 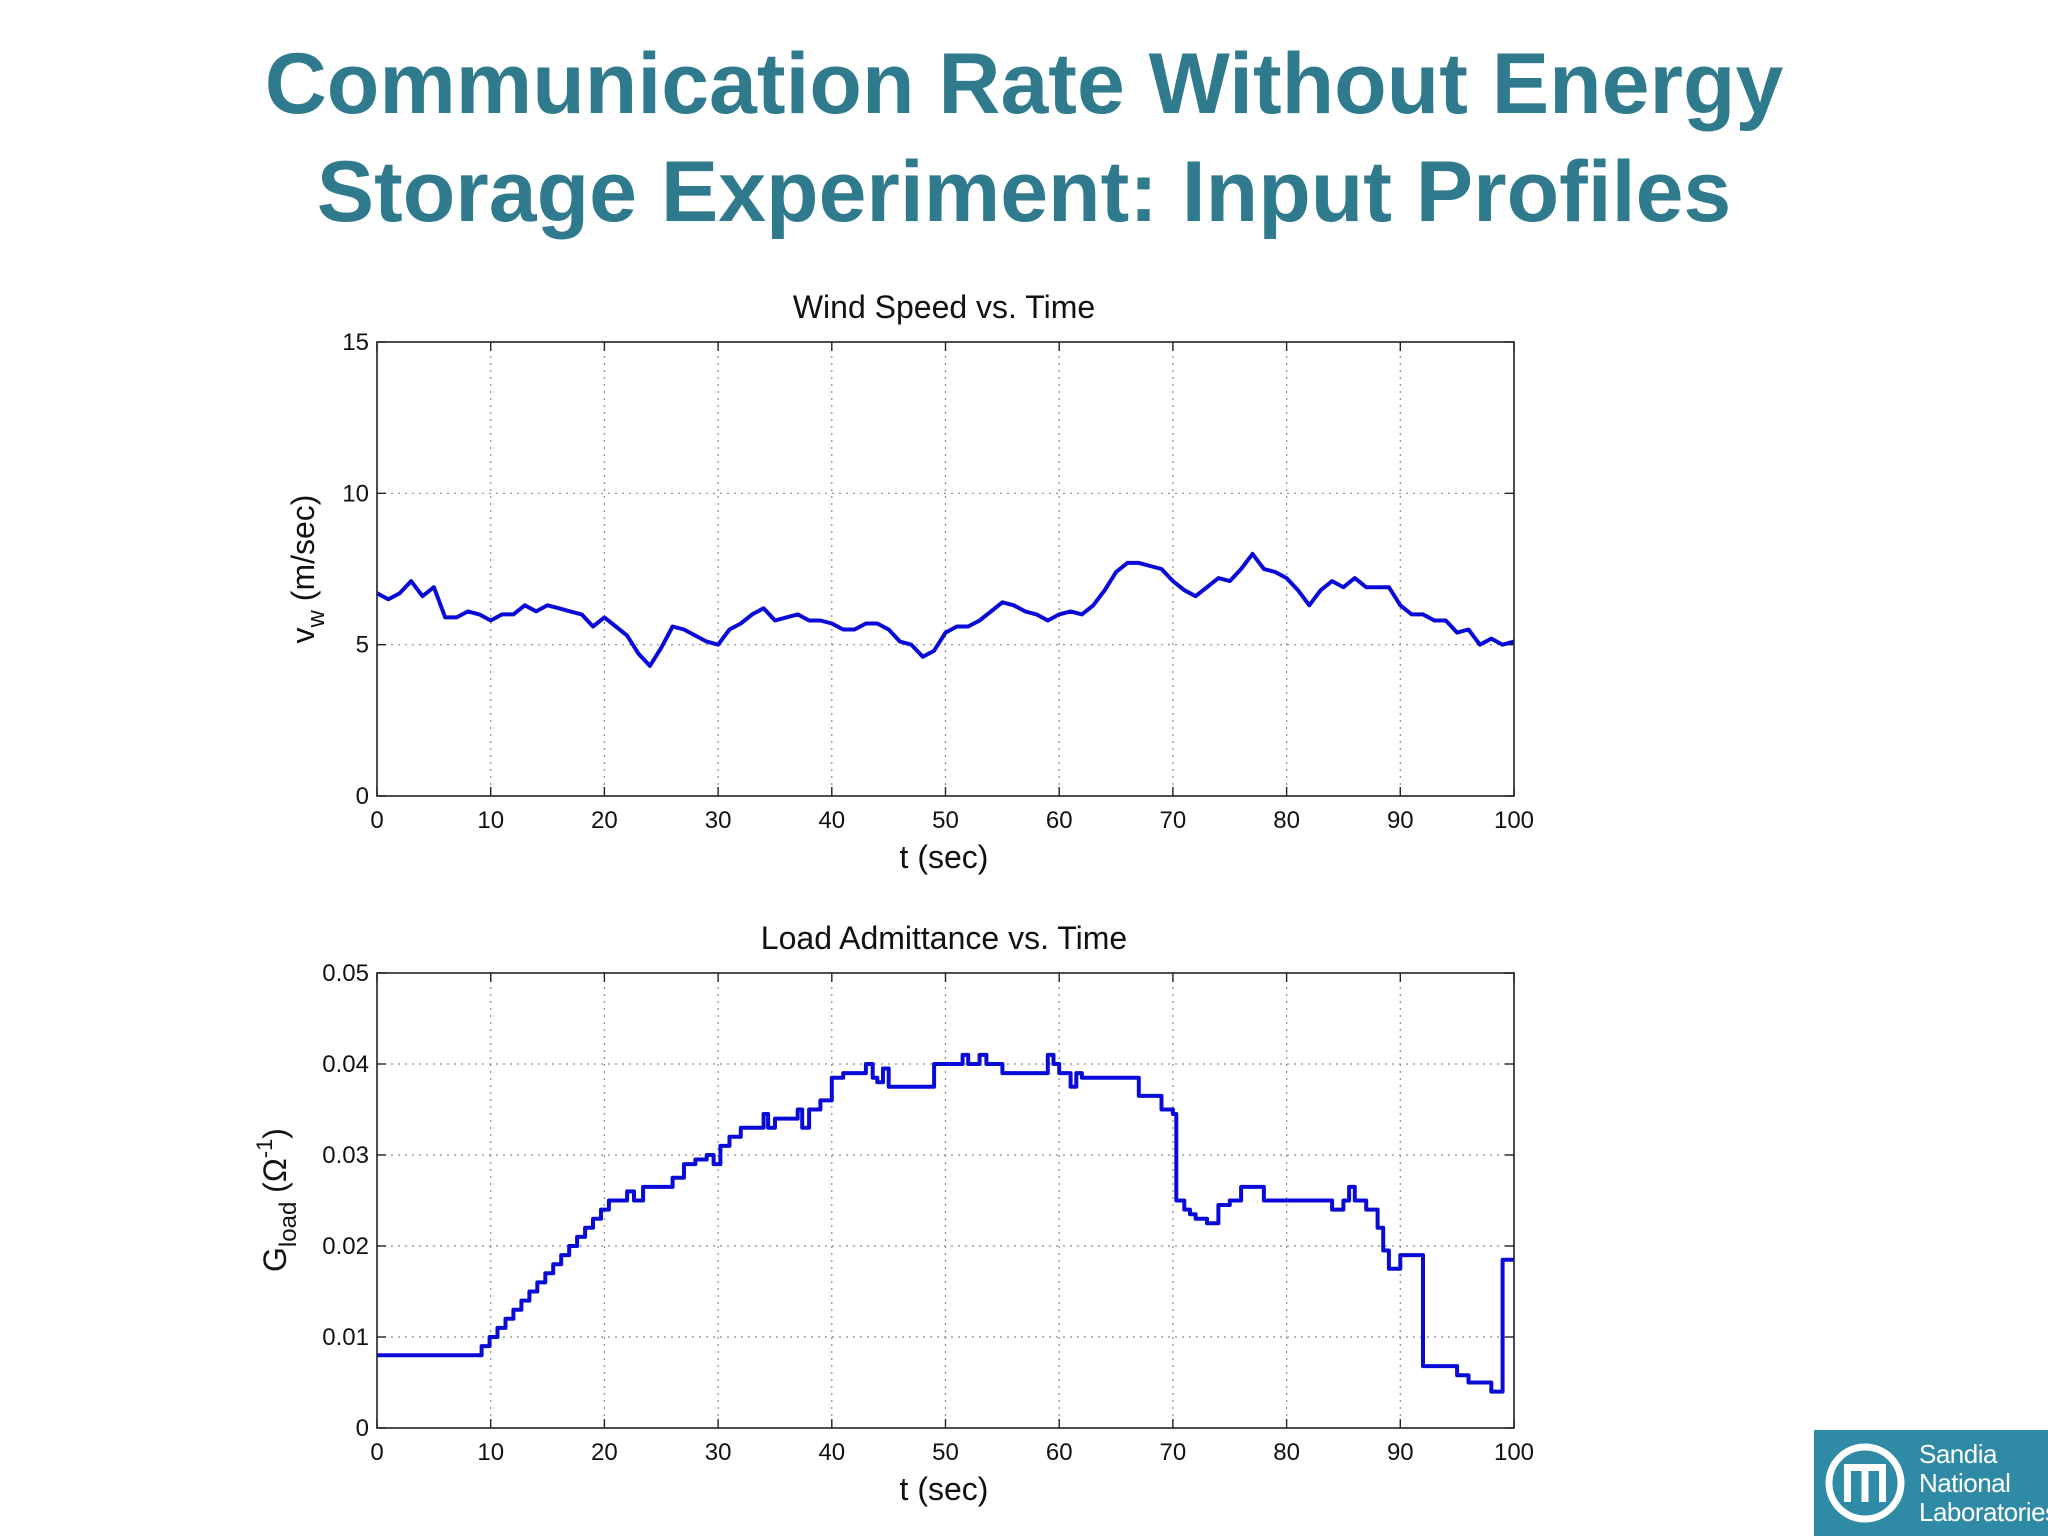 What do you see at coordinates (945, 1452) in the screenshot?
I see `load-admittance-x-tick-label: 50` at bounding box center [945, 1452].